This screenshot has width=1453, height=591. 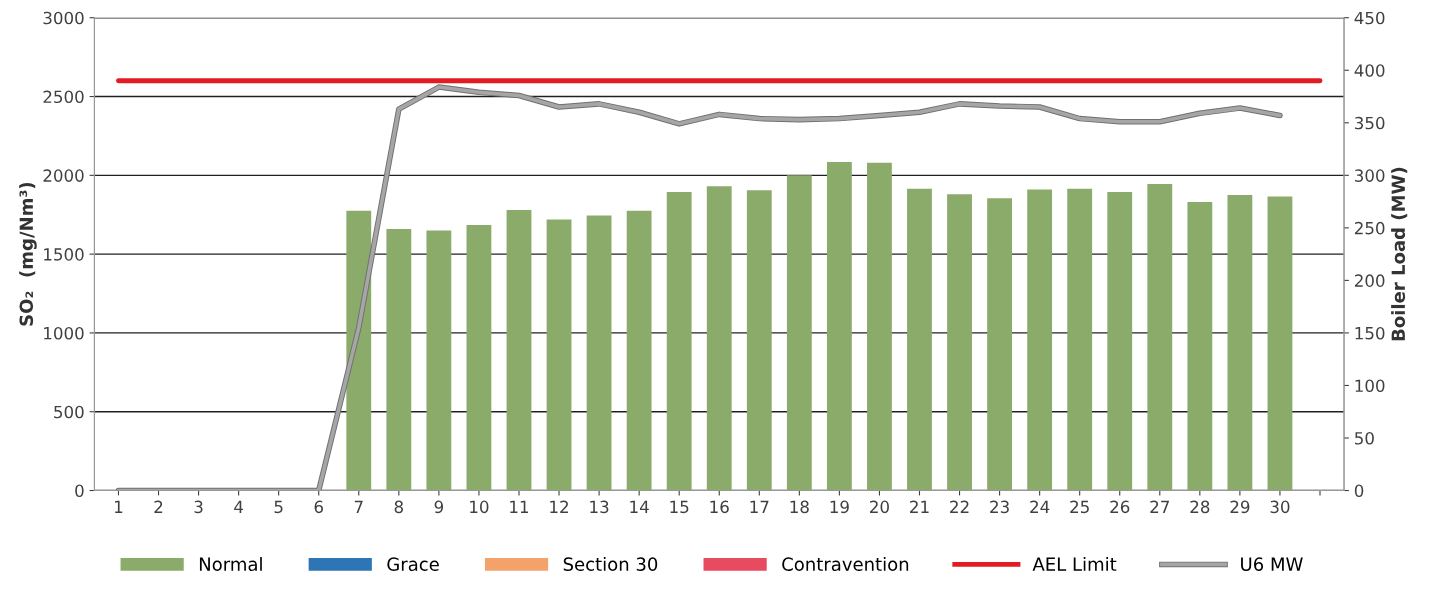 What do you see at coordinates (318, 507) in the screenshot?
I see `x-tick-label: 6` at bounding box center [318, 507].